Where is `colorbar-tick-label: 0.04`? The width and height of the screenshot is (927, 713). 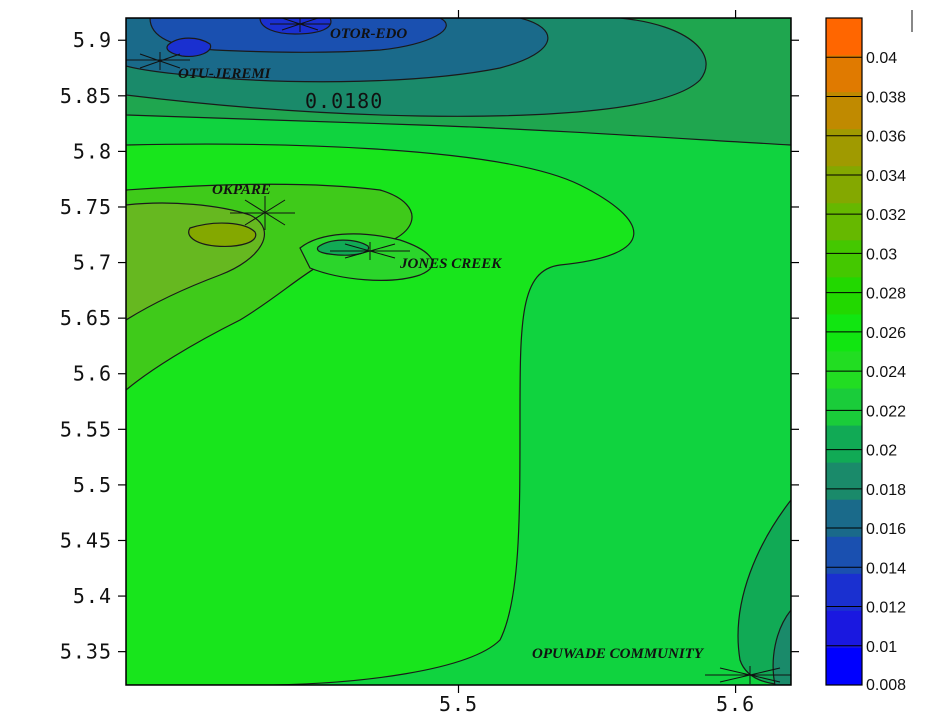 colorbar-tick-label: 0.04 is located at coordinates (881, 58).